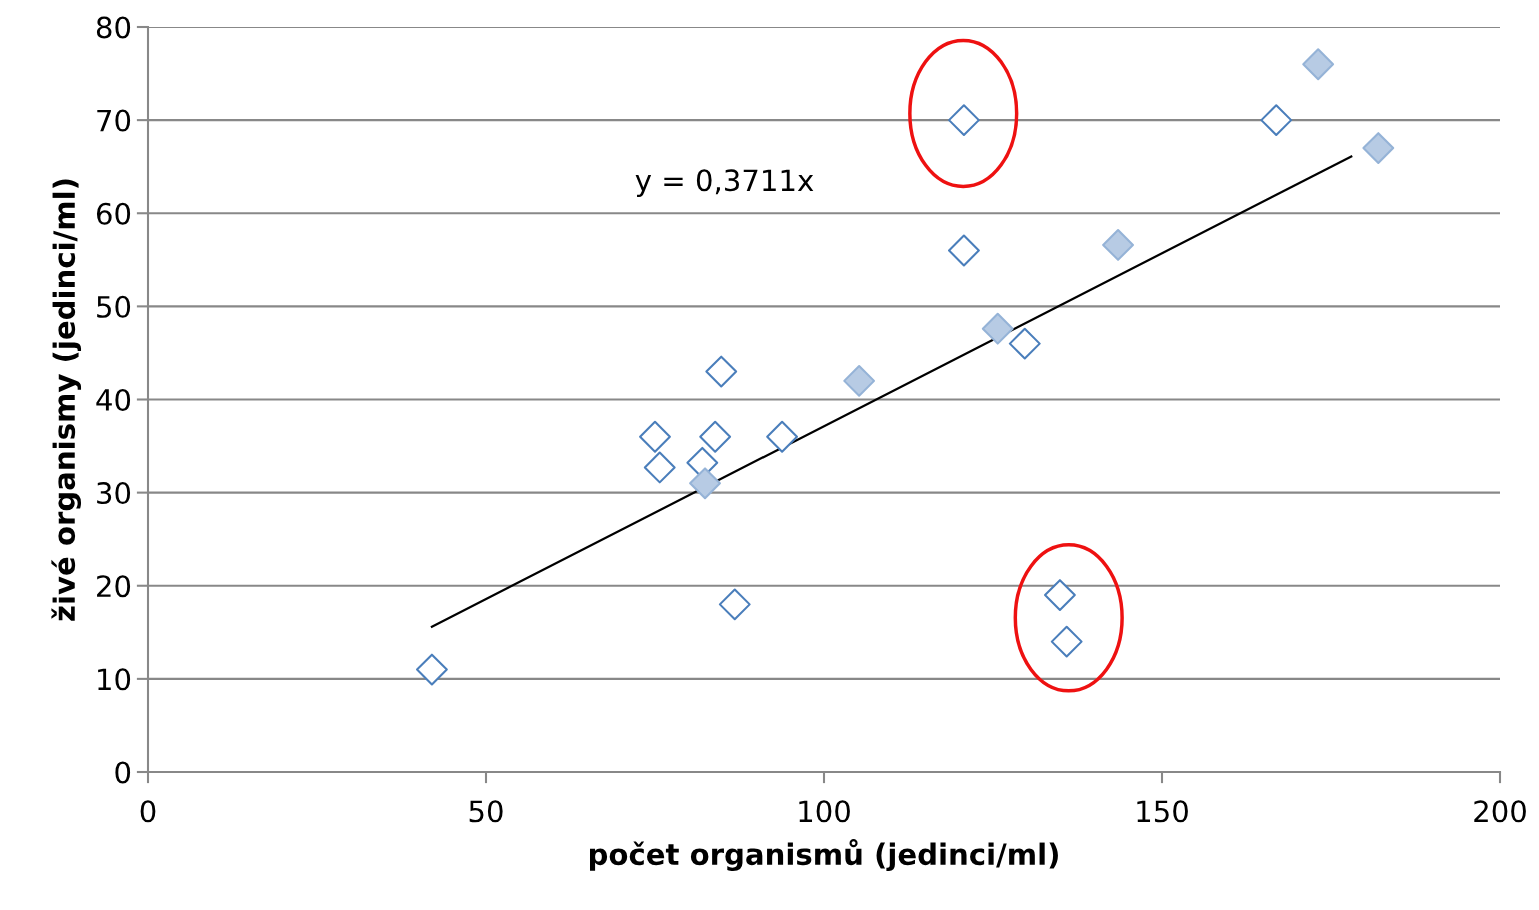 This screenshot has width=1539, height=910. I want to click on y-tick-label: 60, so click(113, 213).